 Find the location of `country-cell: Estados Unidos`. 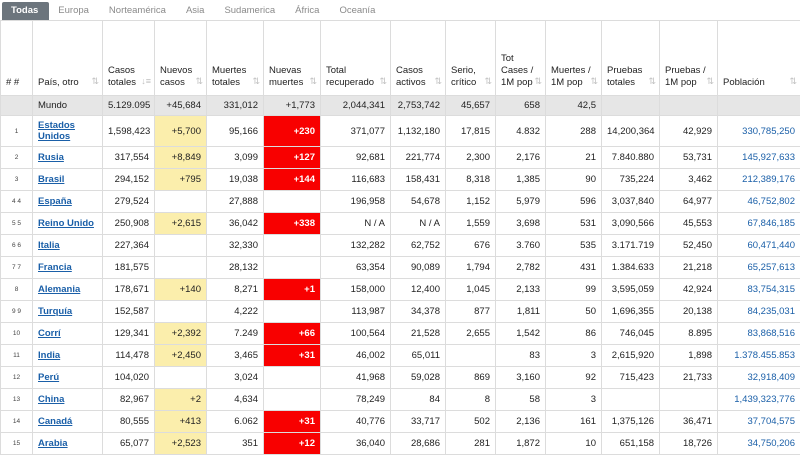

country-cell: Estados Unidos is located at coordinates (68, 131).